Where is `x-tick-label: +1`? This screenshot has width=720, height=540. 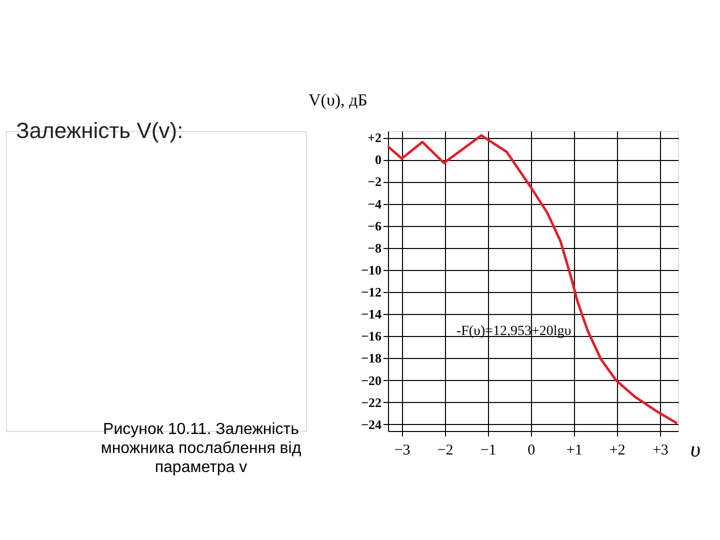
x-tick-label: +1 is located at coordinates (574, 450).